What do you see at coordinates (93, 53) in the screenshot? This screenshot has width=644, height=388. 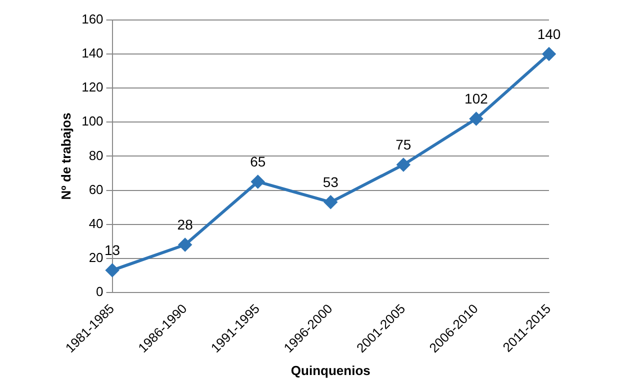 I see `y-tick-label: 140` at bounding box center [93, 53].